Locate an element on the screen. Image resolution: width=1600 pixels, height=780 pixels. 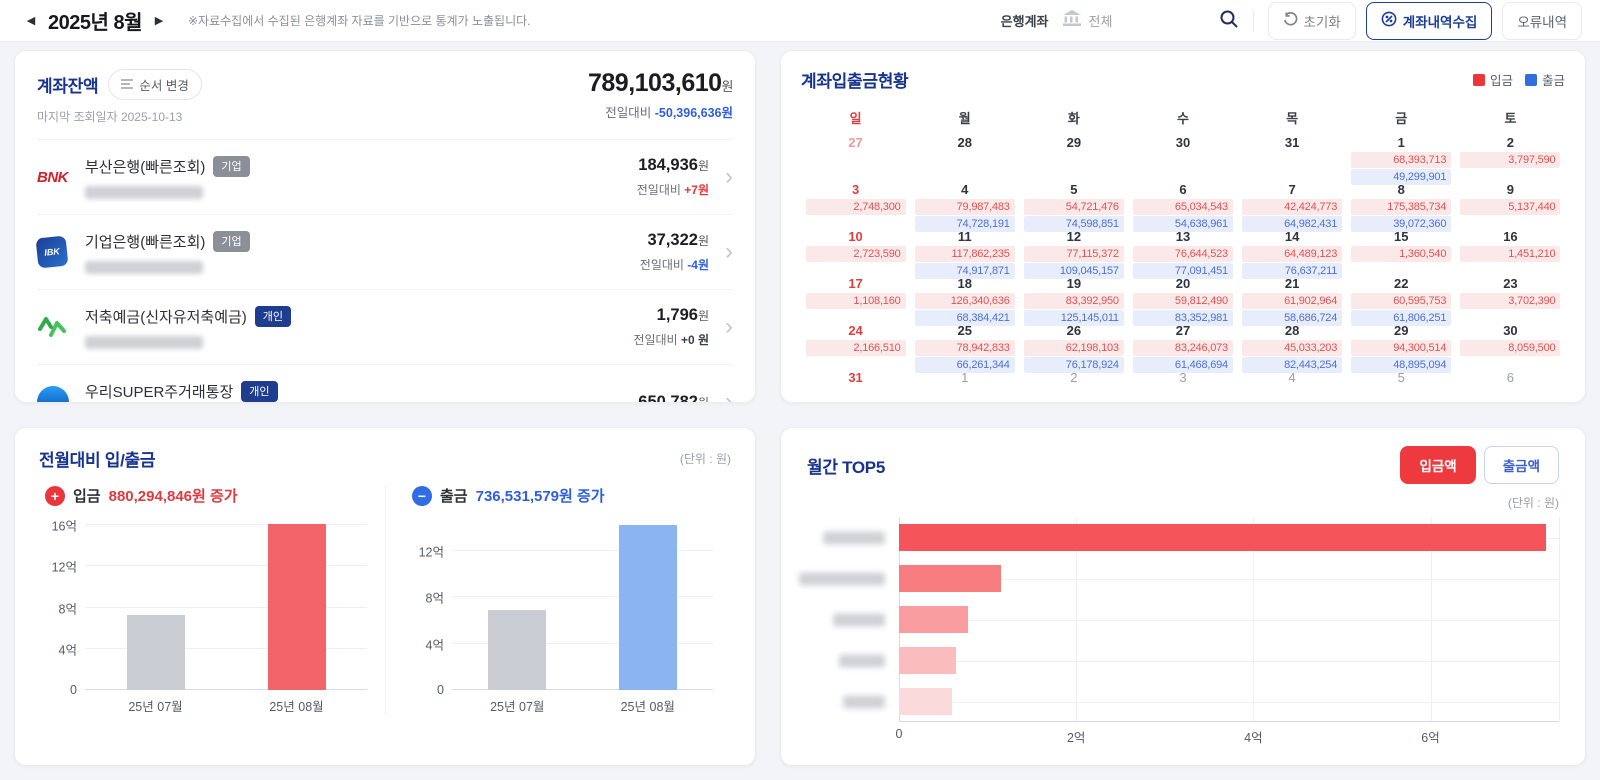
calendar-day-cell: 26 62,198,103 76,178,924 is located at coordinates (1073, 348).